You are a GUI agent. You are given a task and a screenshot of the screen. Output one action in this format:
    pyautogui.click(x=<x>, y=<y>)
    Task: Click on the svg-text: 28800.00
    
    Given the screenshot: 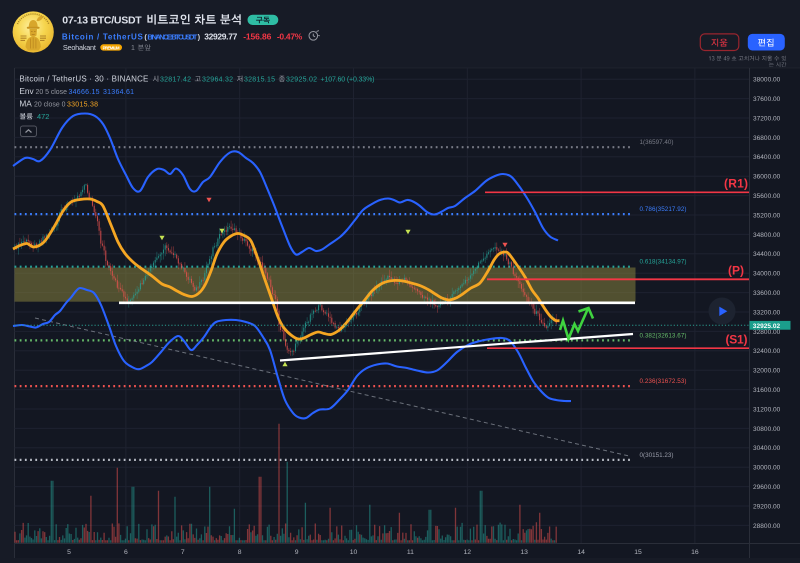 What is the action you would take?
    pyautogui.click(x=767, y=526)
    